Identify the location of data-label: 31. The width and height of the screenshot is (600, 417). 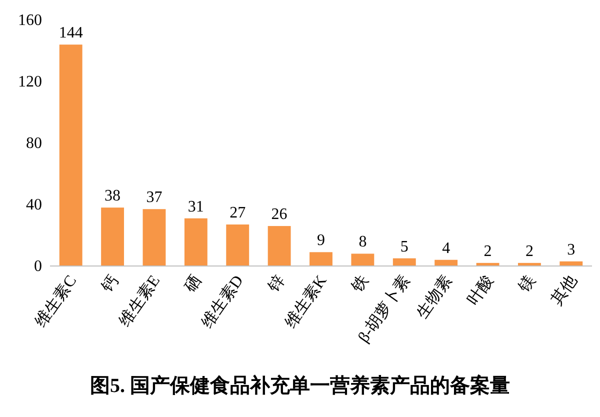
(196, 207).